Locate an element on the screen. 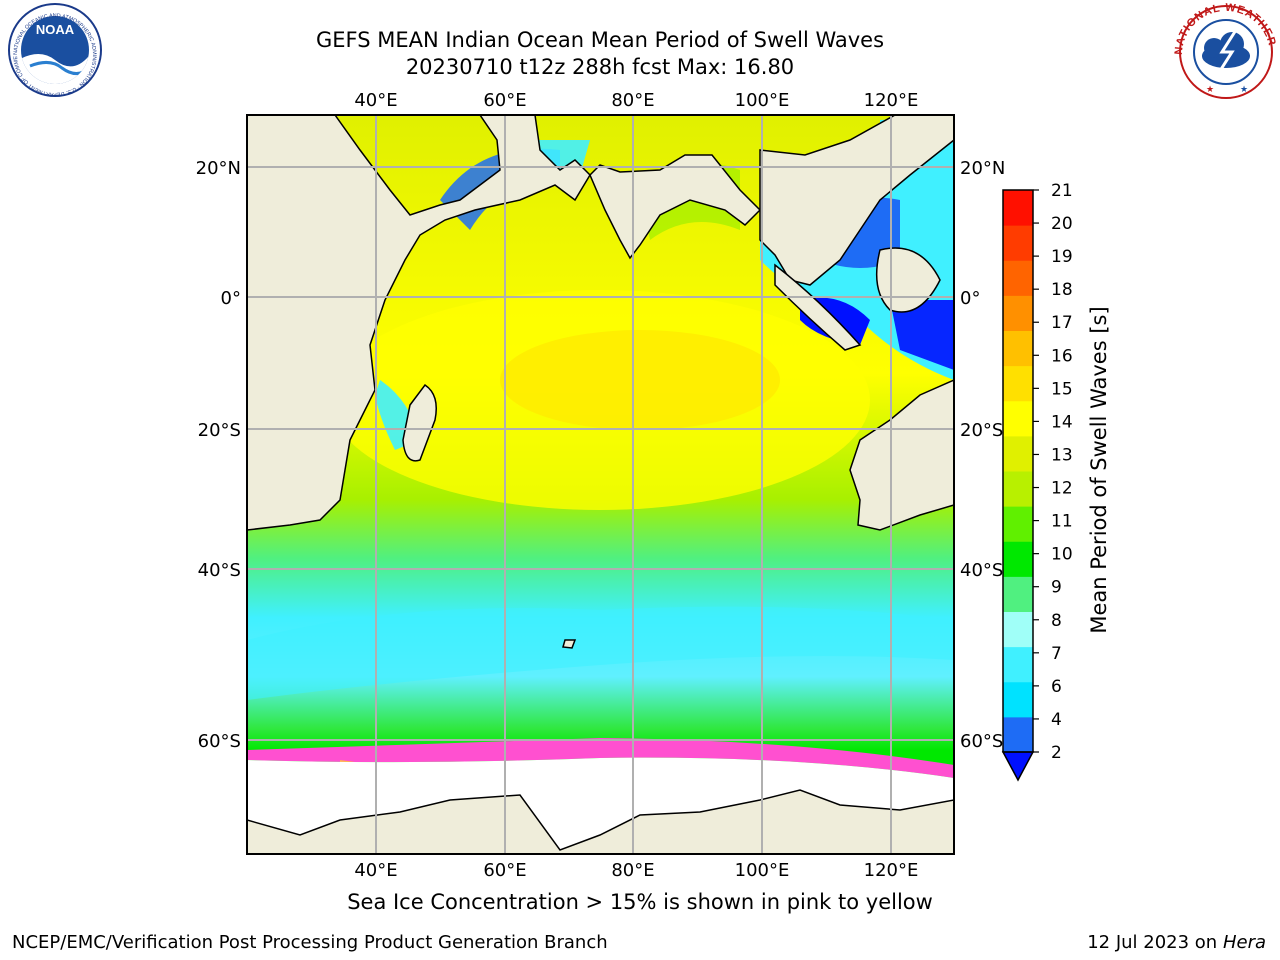  colorbar-frame is located at coordinates (1018, 471).